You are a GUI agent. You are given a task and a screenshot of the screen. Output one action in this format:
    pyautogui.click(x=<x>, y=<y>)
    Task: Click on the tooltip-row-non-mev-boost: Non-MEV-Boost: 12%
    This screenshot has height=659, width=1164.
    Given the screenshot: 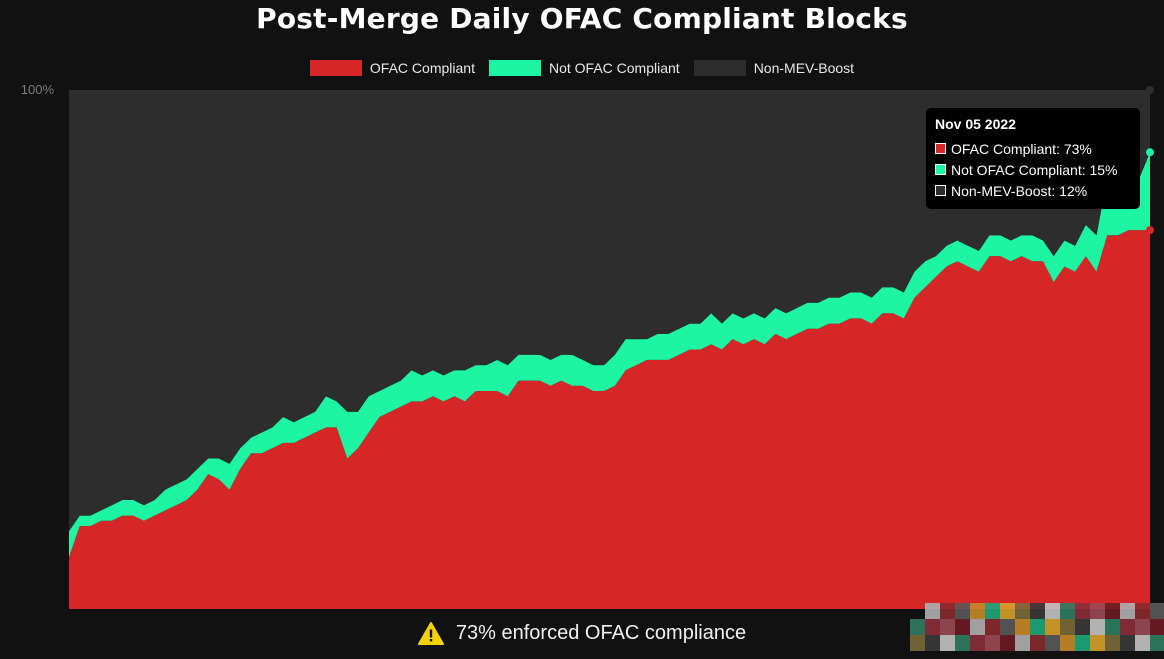 What is the action you would take?
    pyautogui.click(x=1033, y=190)
    